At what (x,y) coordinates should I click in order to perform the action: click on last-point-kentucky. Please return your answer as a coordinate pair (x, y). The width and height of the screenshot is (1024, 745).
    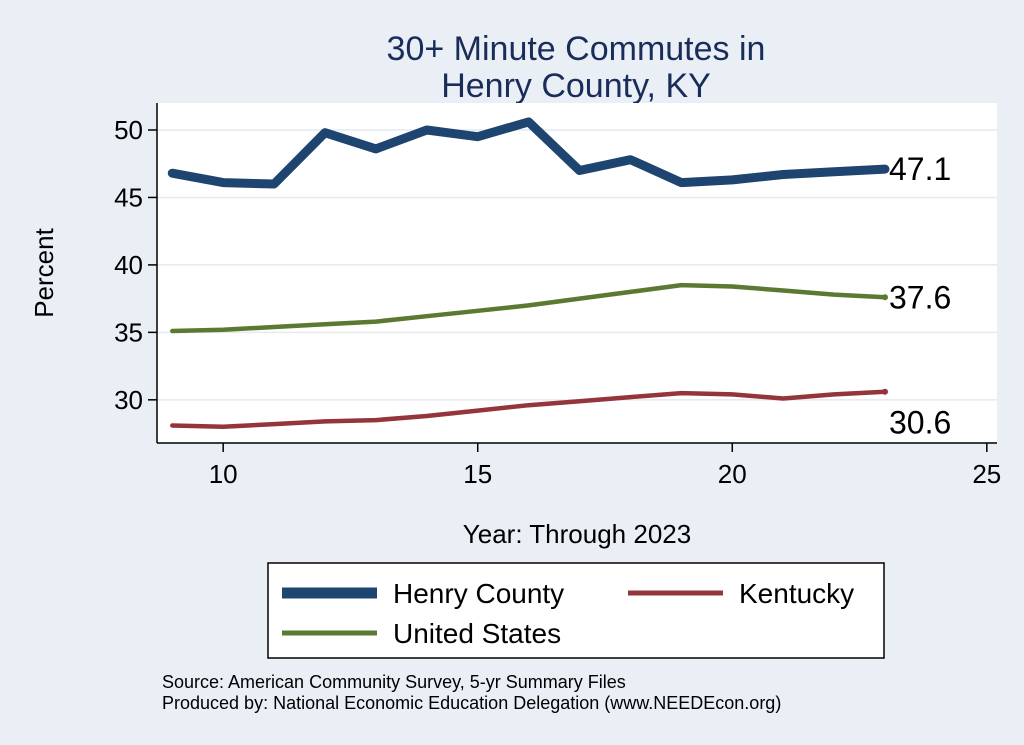
    Looking at the image, I should click on (885, 391).